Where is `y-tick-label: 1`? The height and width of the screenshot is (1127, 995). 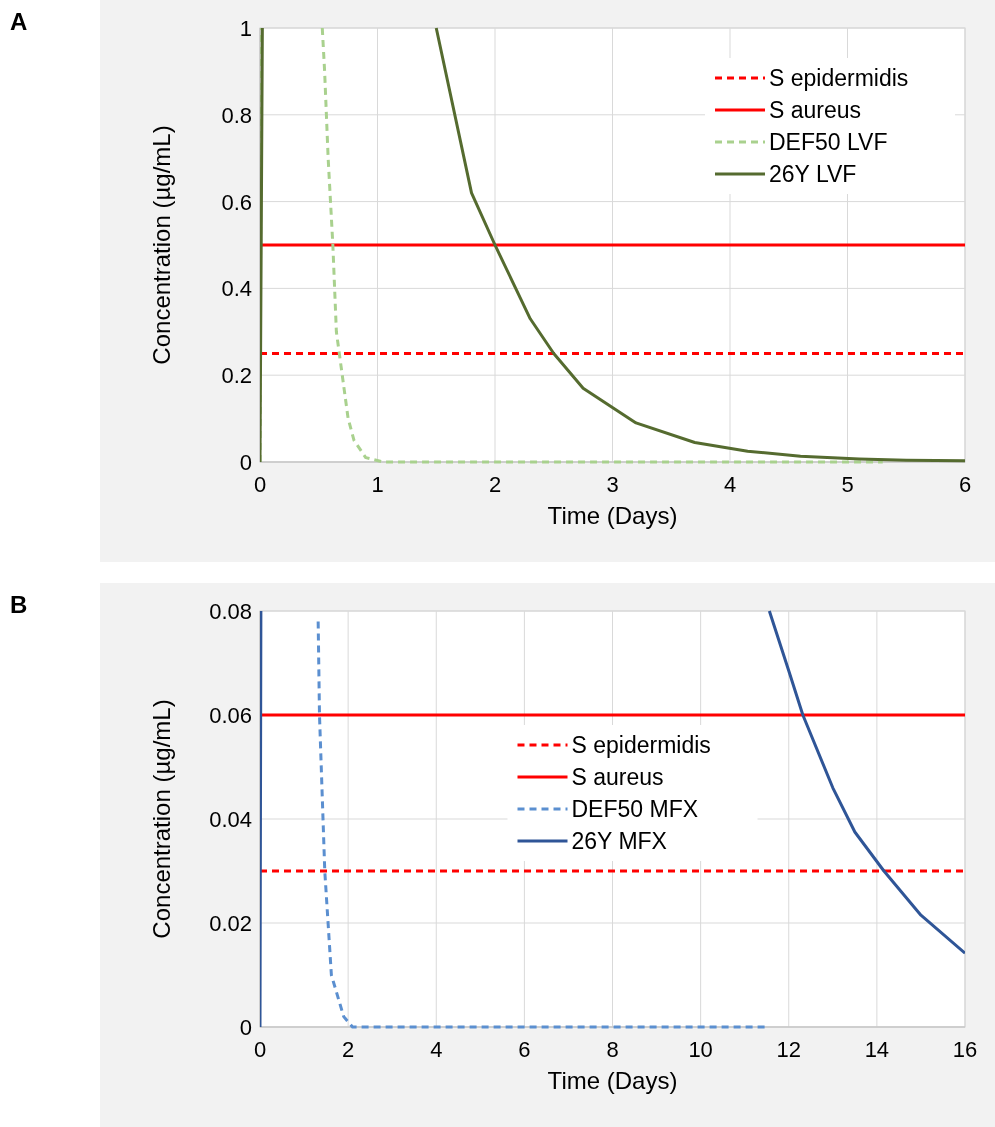
y-tick-label: 1 is located at coordinates (245, 28).